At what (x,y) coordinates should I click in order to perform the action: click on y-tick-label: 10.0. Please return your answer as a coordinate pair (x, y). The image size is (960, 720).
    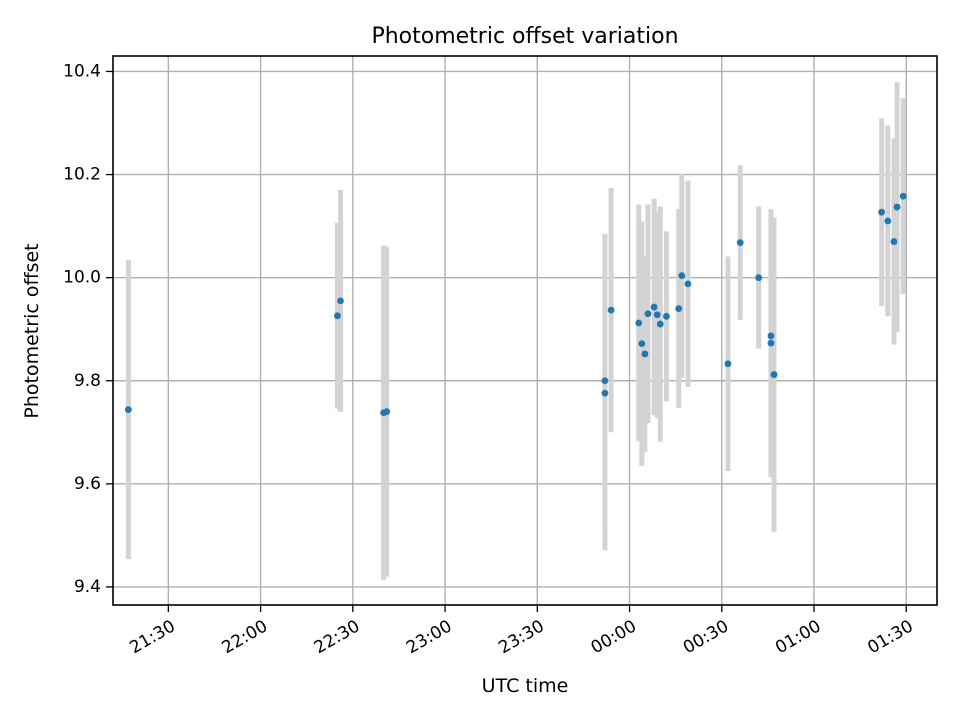
    Looking at the image, I should click on (82, 278).